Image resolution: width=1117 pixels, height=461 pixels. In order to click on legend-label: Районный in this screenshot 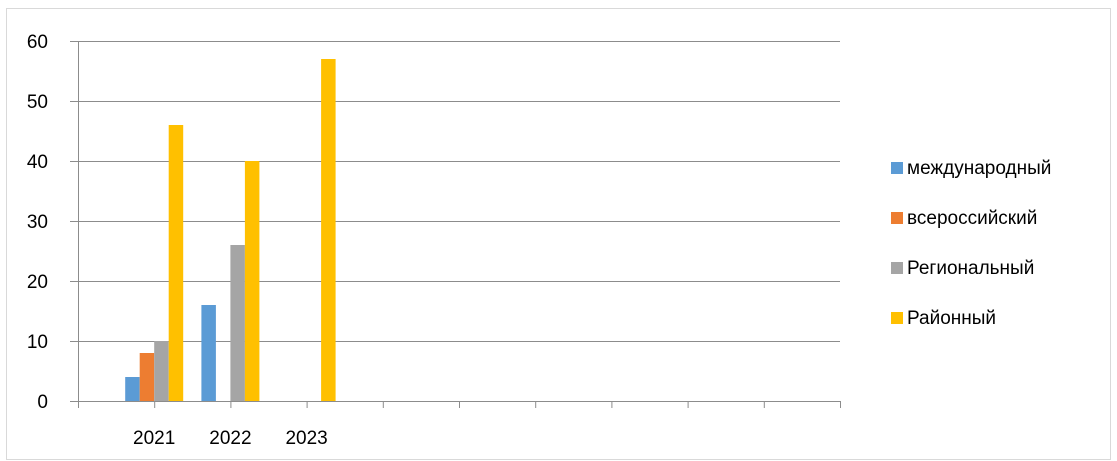, I will do `click(951, 318)`.